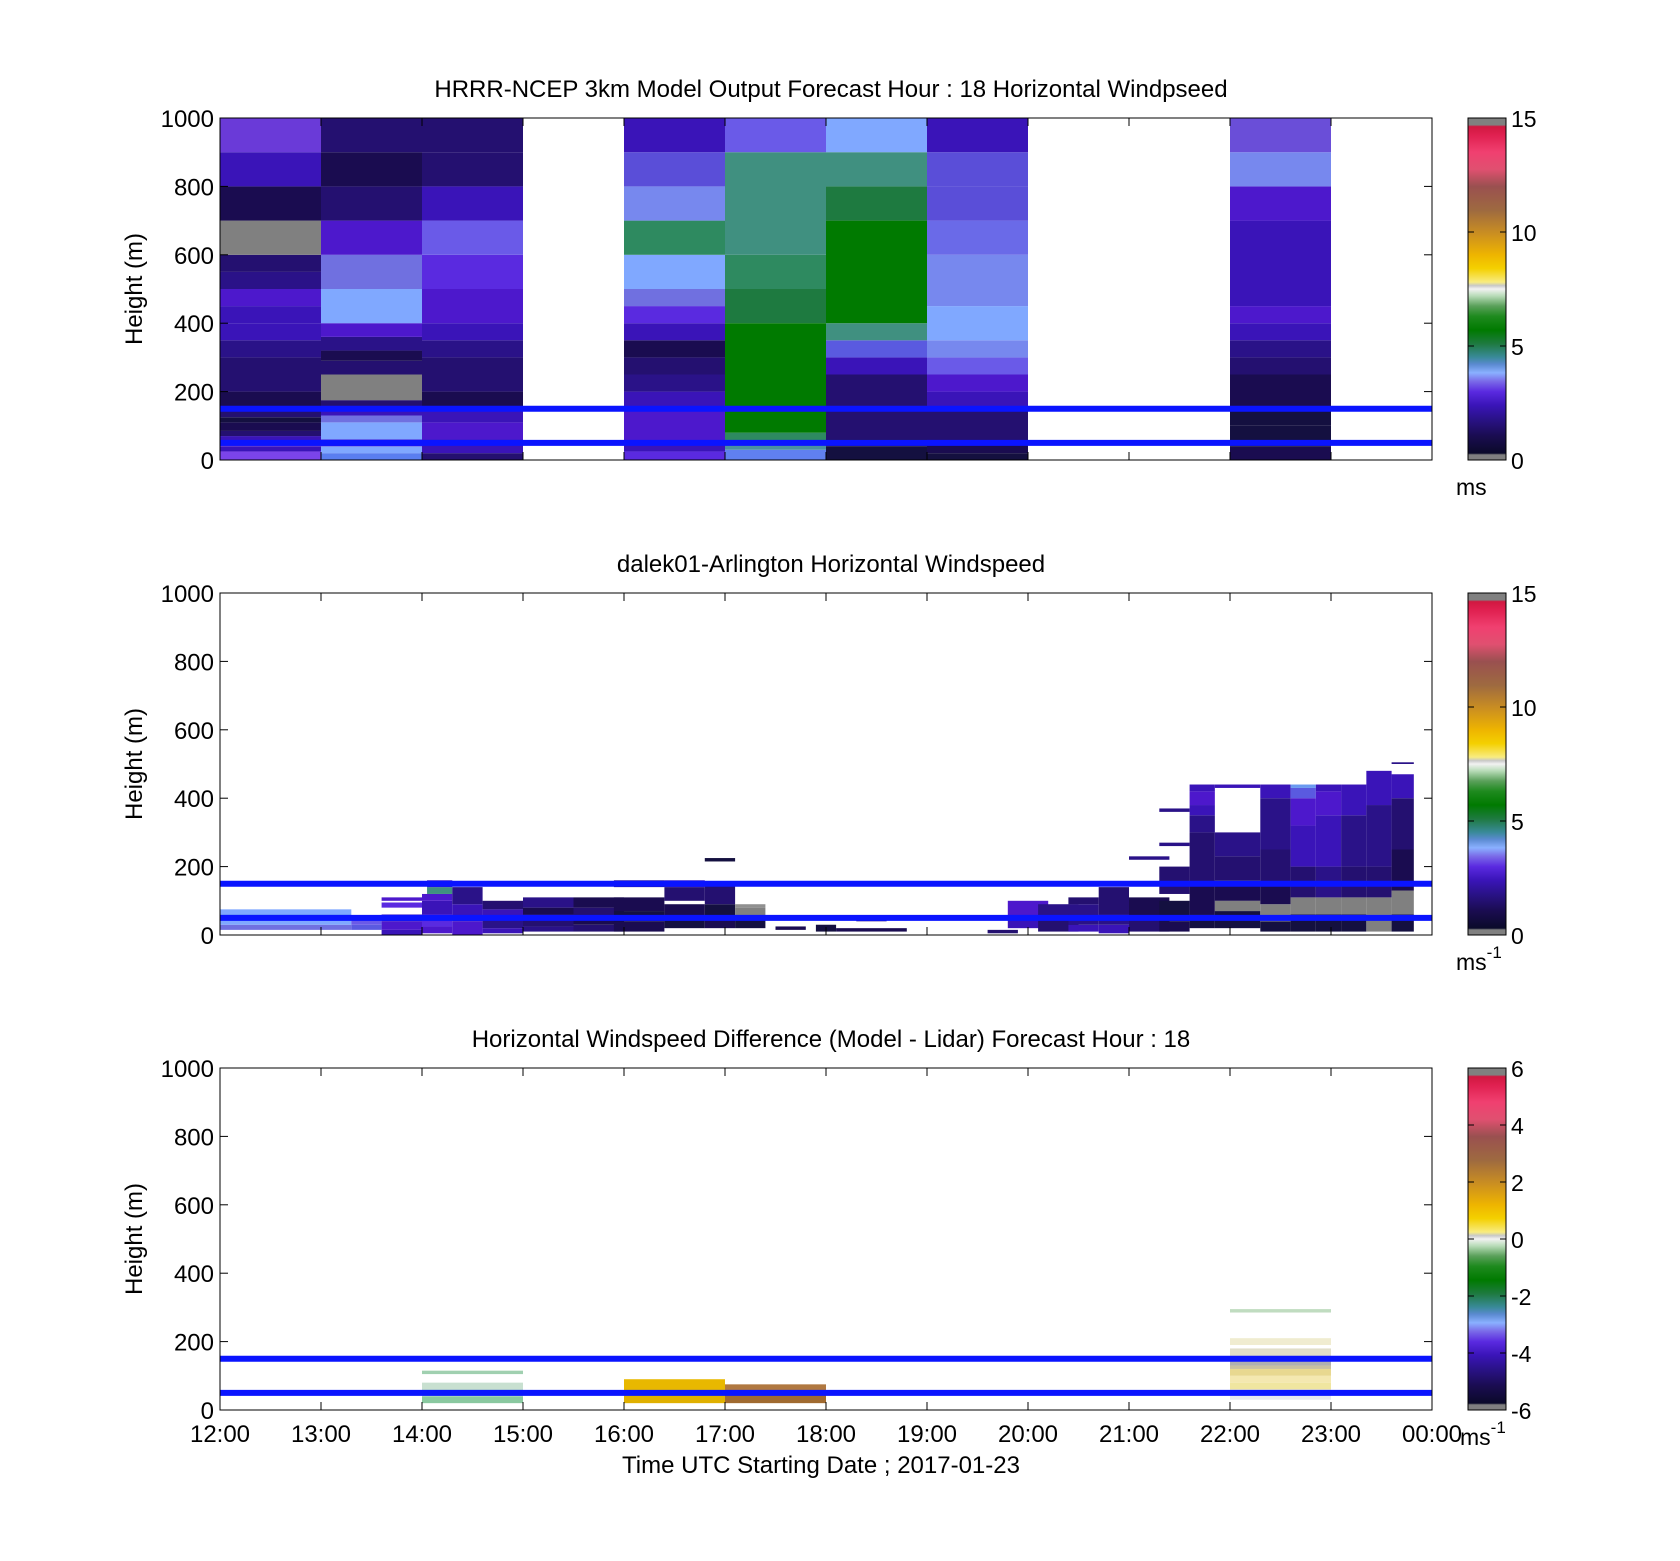  I want to click on colorbar-unit: ms-1, so click(1483, 1434).